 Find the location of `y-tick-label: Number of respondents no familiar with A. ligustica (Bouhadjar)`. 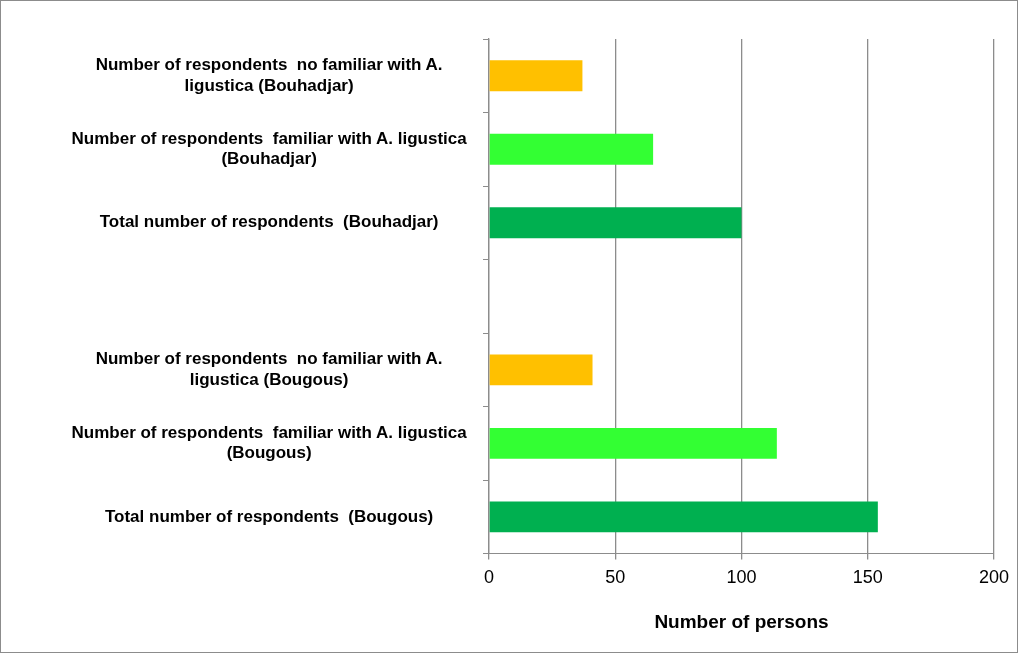

y-tick-label: Number of respondents no familiar with A. ligustica (Bouhadjar) is located at coordinates (269, 75).